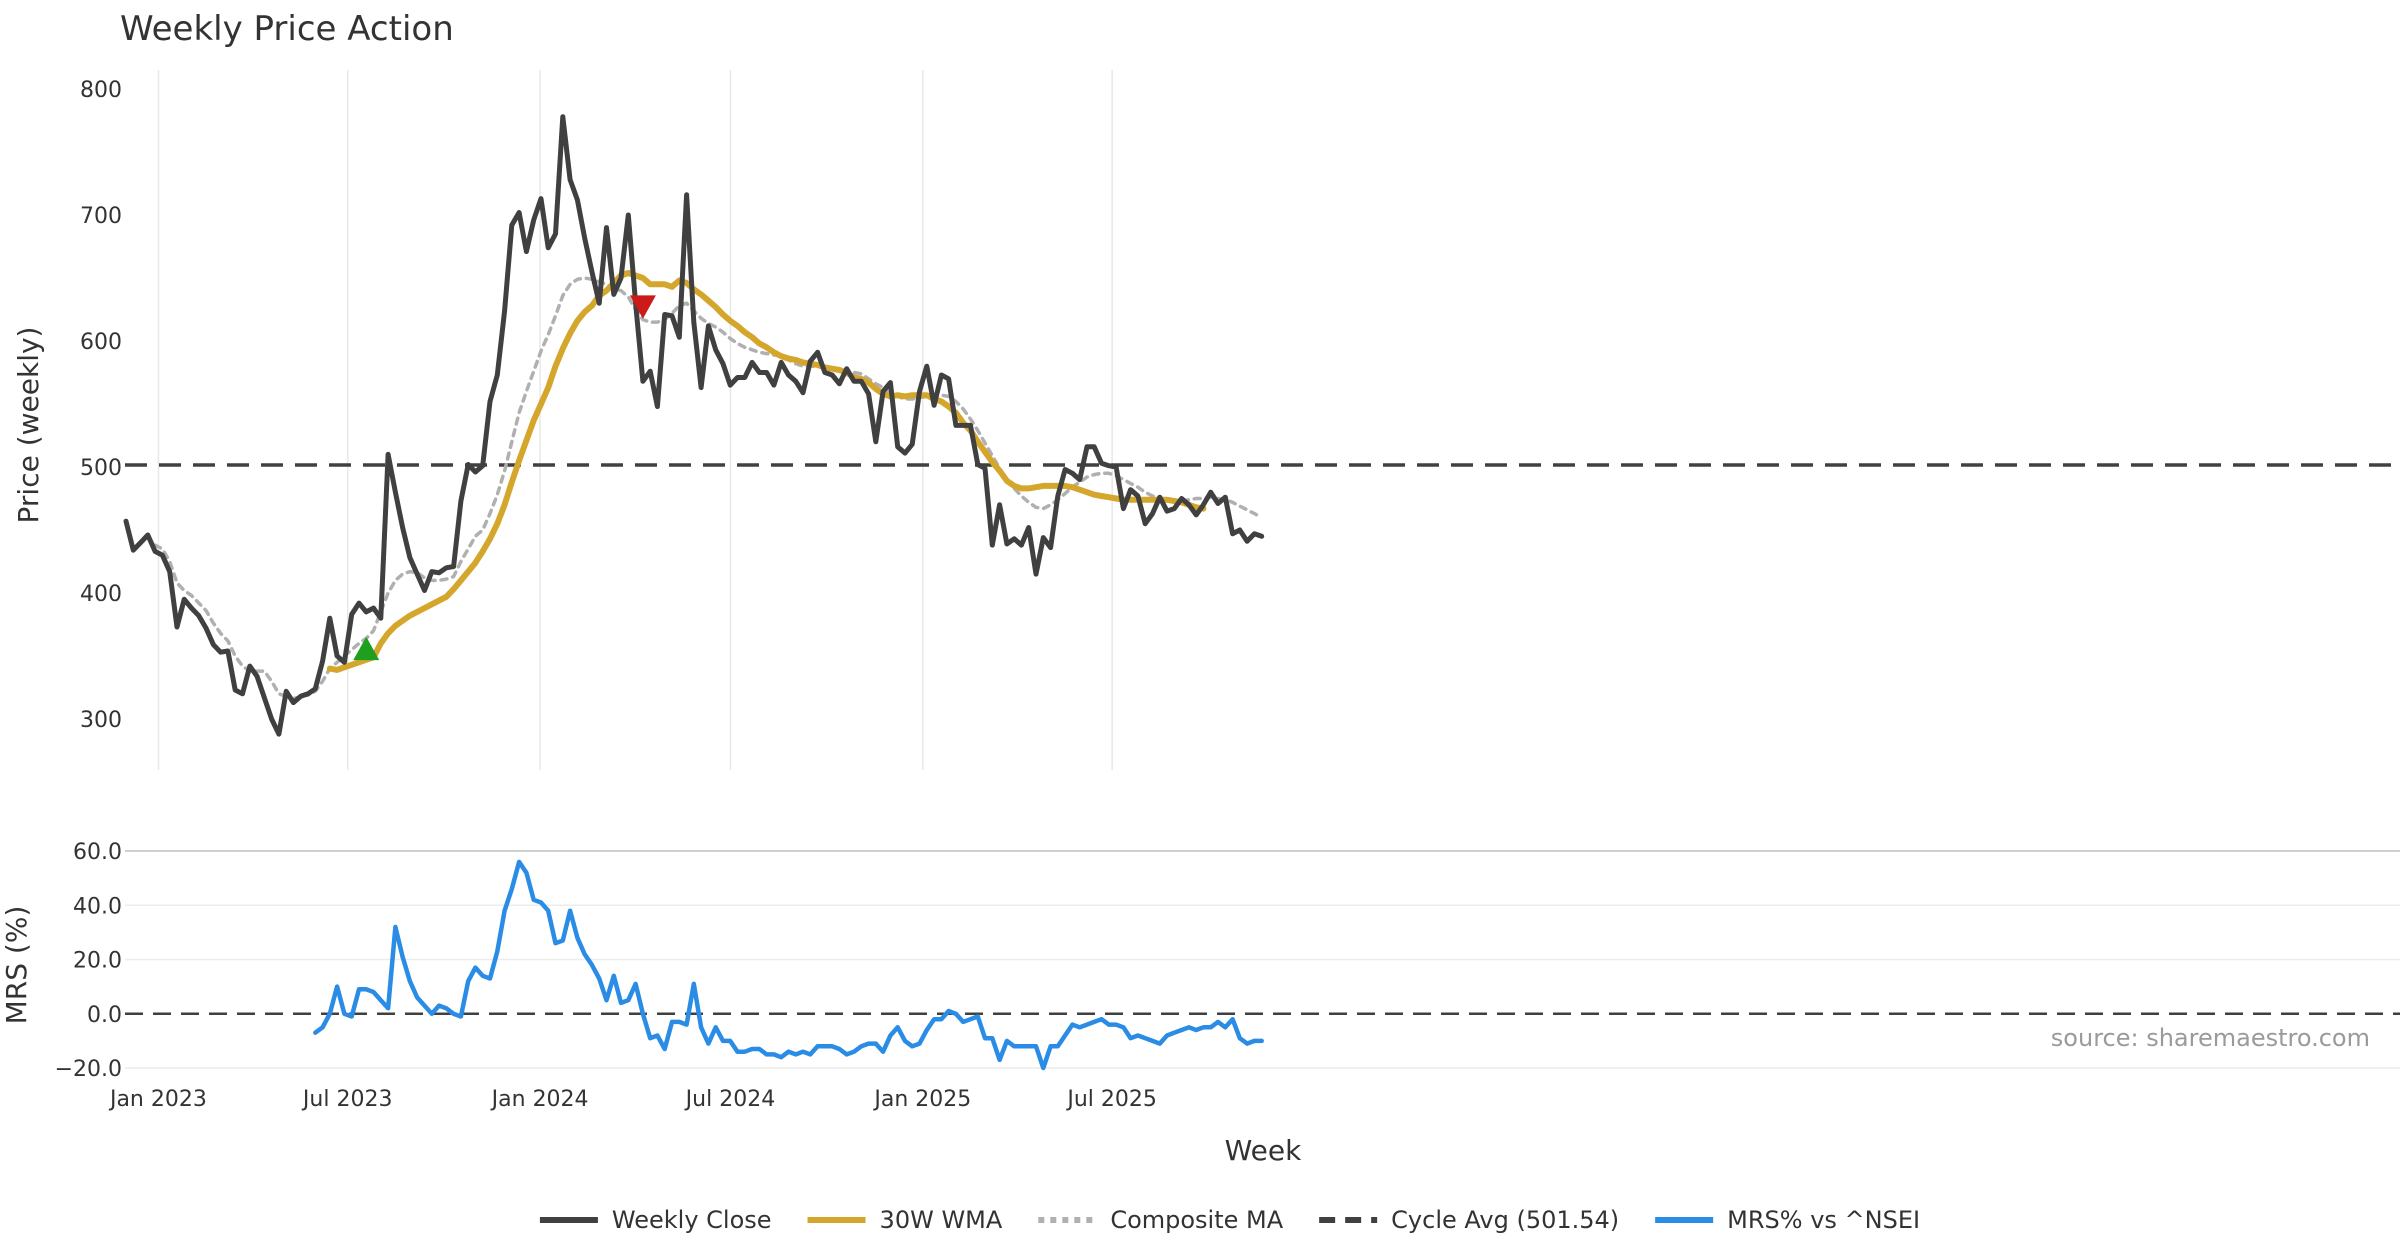  What do you see at coordinates (97, 906) in the screenshot?
I see `mrs-y-tick-label: 40.0` at bounding box center [97, 906].